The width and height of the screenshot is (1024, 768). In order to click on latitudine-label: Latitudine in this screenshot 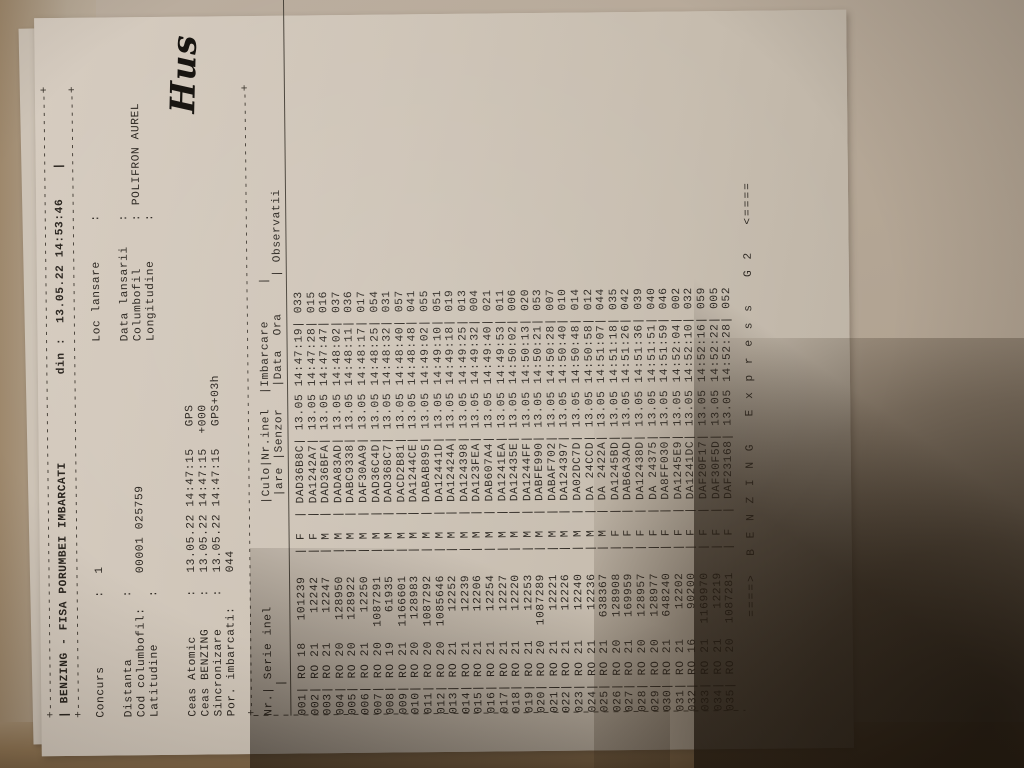, I will do `click(155, 680)`.